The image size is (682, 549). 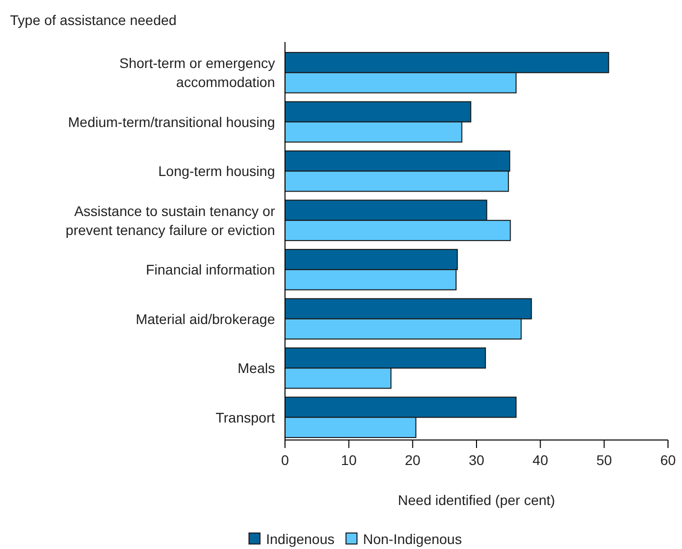 What do you see at coordinates (246, 417) in the screenshot?
I see `y-tick-label: Transport` at bounding box center [246, 417].